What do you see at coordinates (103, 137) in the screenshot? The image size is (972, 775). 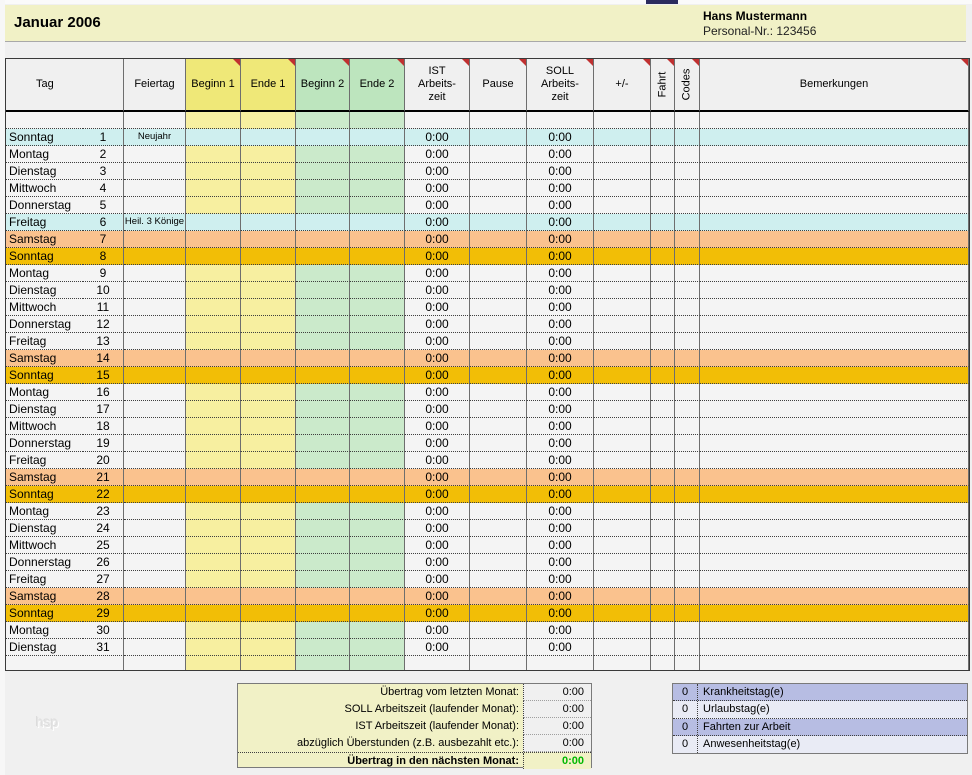 I see `cell-day-number: 1` at bounding box center [103, 137].